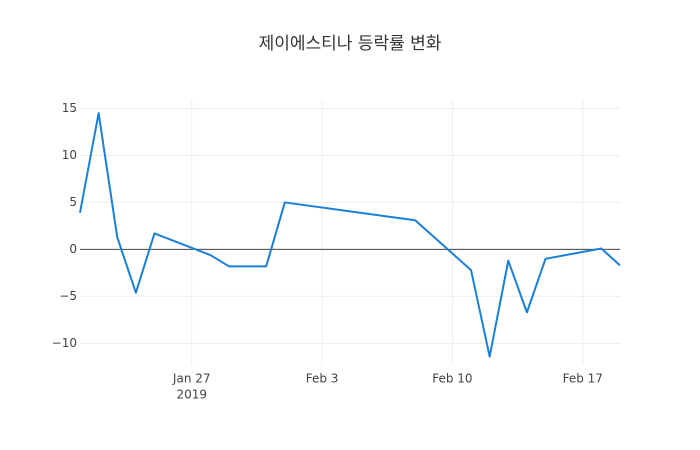 The width and height of the screenshot is (700, 450). What do you see at coordinates (191, 379) in the screenshot?
I see `x-tick-label: Jan 27` at bounding box center [191, 379].